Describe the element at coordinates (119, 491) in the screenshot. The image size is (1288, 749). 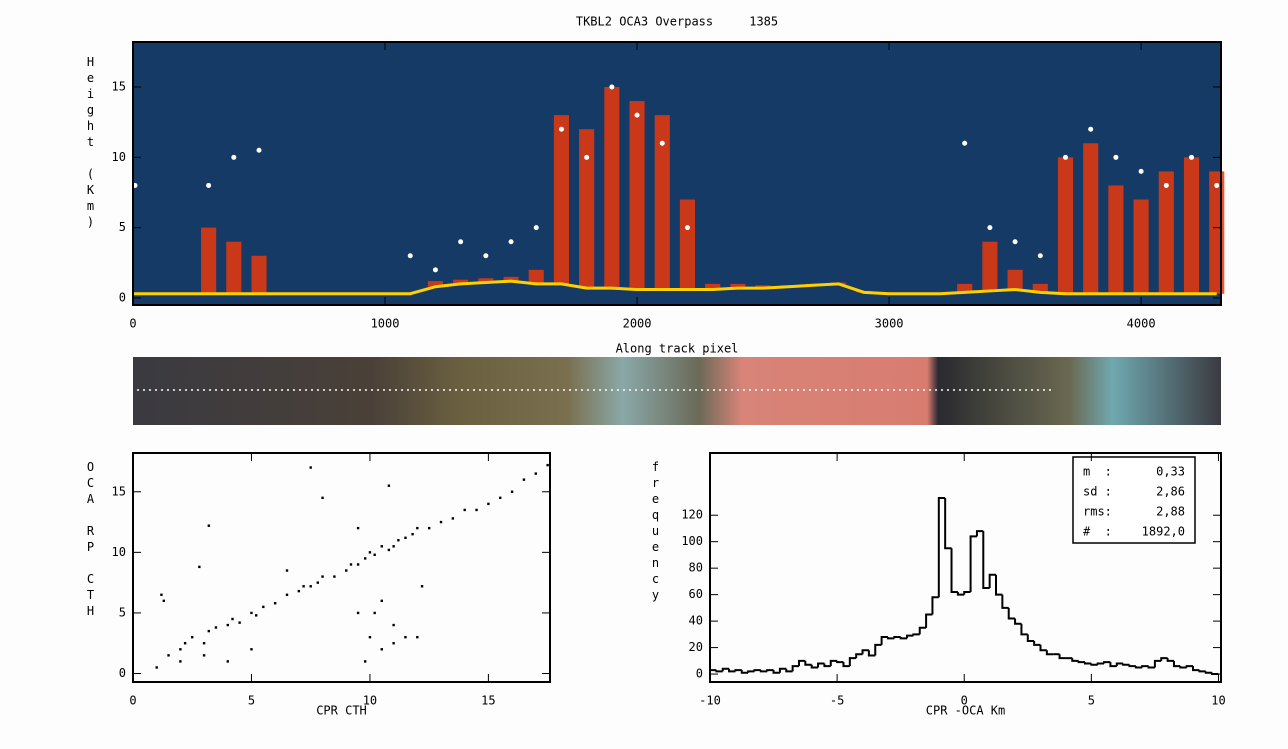
I see `y-tick-label: 15` at that location.